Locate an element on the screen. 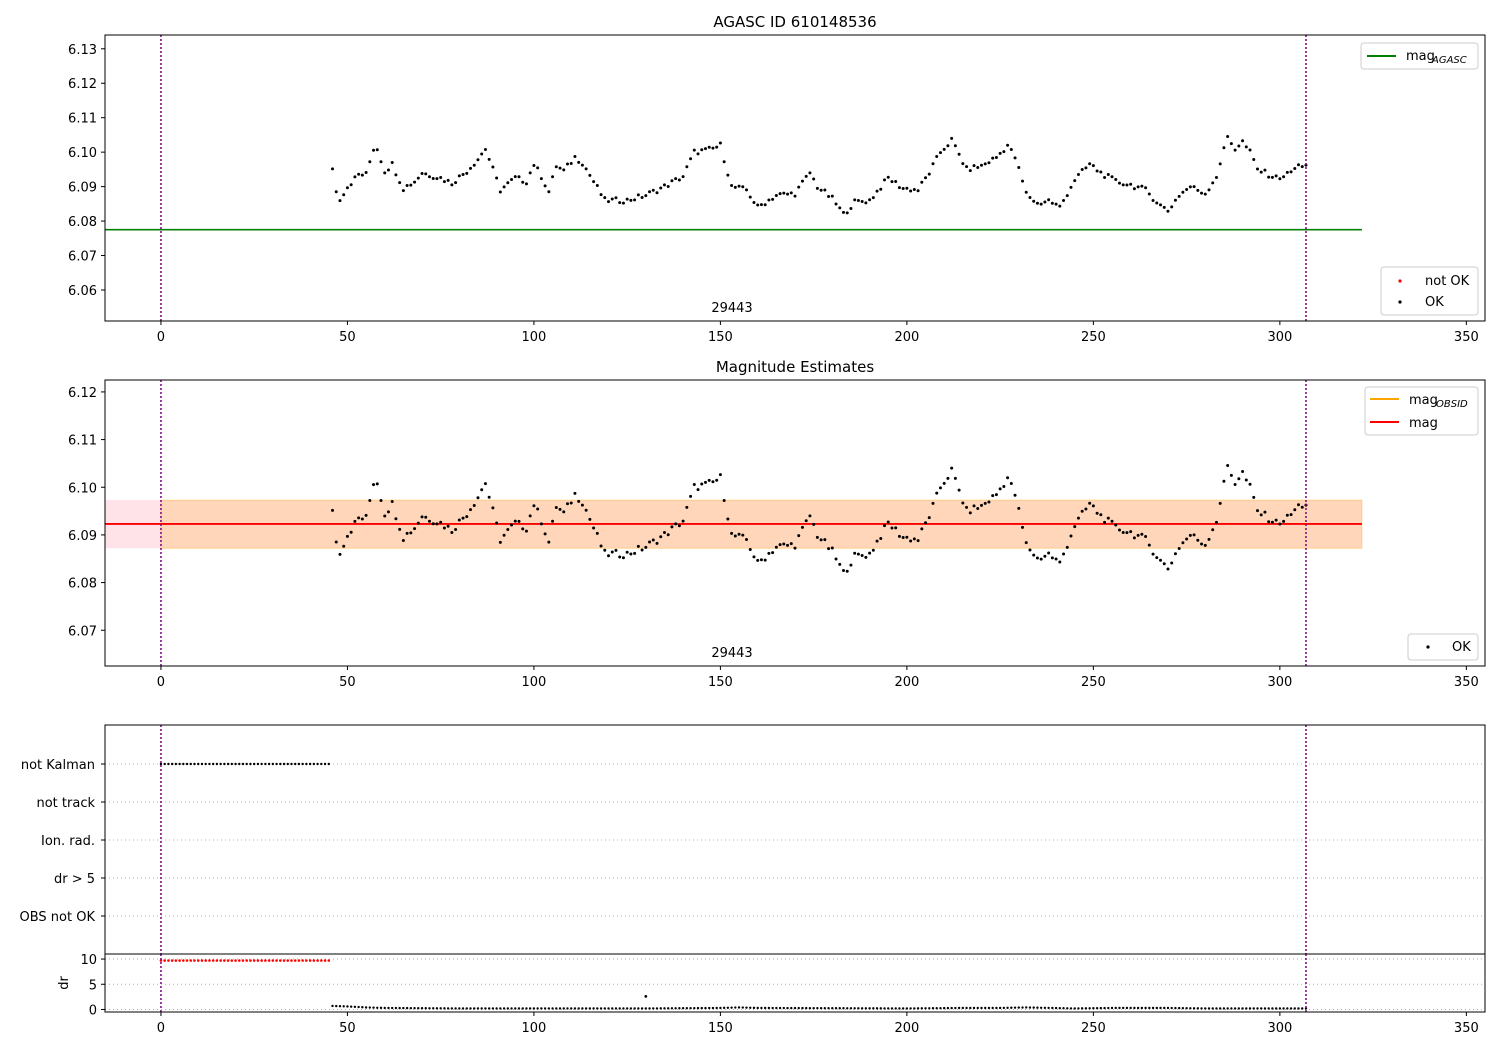 The image size is (1500, 1050). flag-label: not track is located at coordinates (65, 803).